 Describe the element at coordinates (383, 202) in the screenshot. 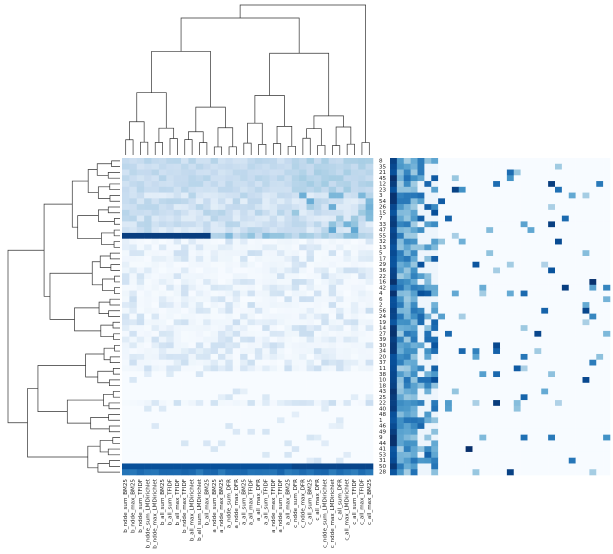

I see `row-label: 54` at that location.